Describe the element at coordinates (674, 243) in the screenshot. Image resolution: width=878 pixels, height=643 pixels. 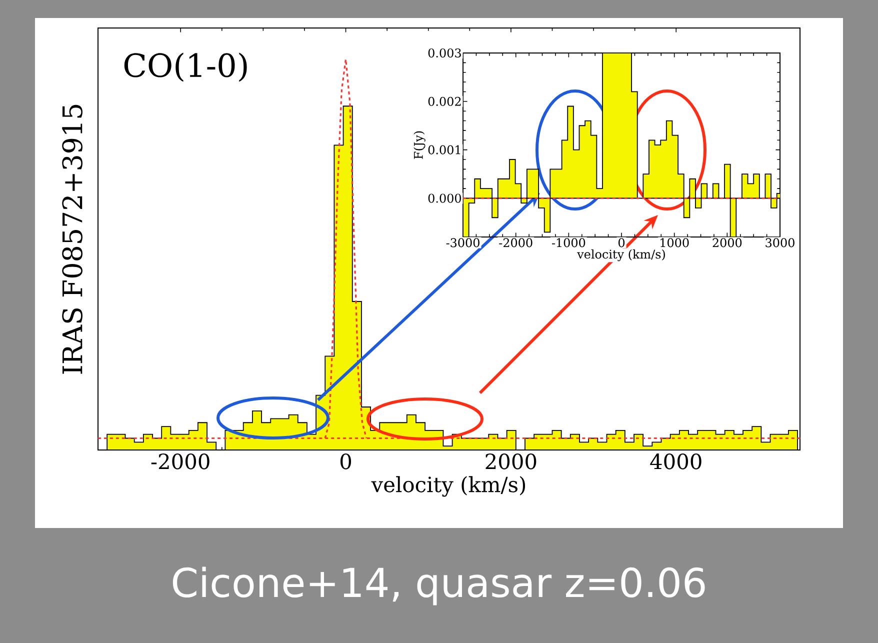
I see `x-tick-label: 1000` at that location.